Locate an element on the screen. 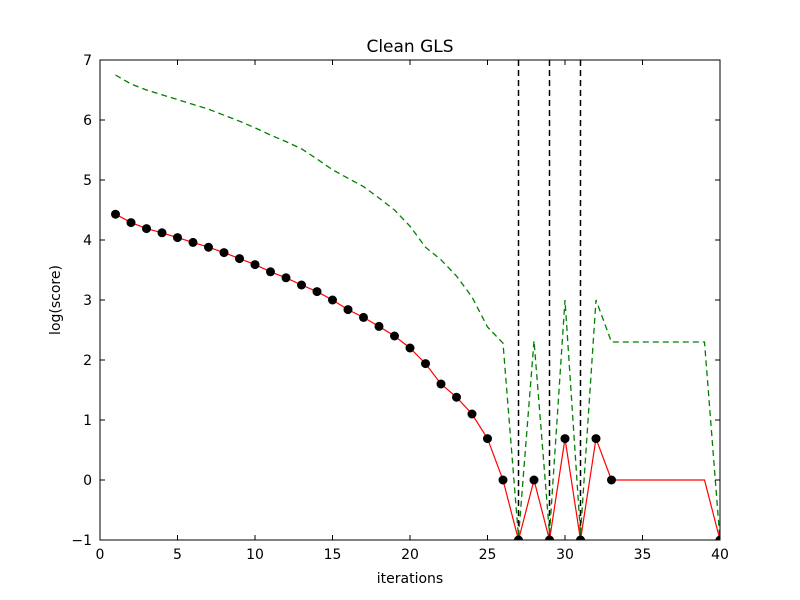 The width and height of the screenshot is (800, 600). y-tick-label: 1 is located at coordinates (87, 421).